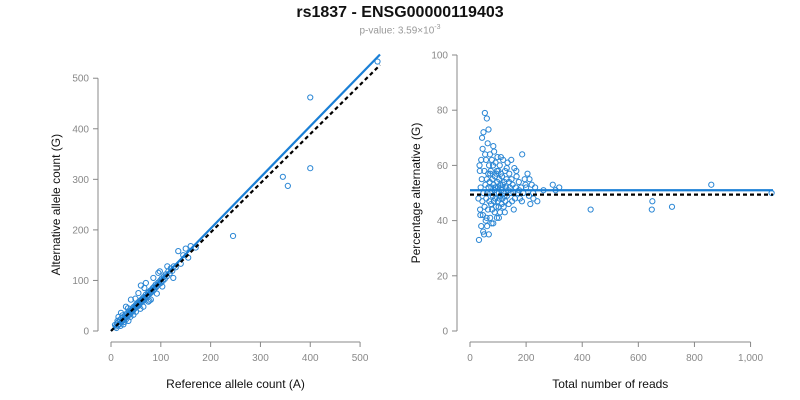 The width and height of the screenshot is (800, 400). I want to click on chart-subtitle: p-value: 3.59×10-3, so click(400, 30).